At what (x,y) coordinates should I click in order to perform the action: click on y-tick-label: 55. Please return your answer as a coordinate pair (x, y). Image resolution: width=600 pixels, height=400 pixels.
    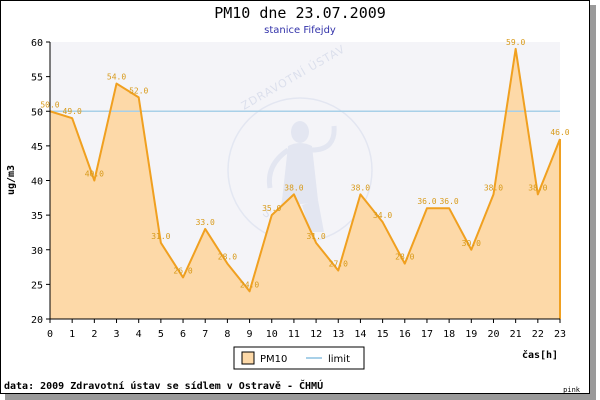
    Looking at the image, I should click on (37, 78).